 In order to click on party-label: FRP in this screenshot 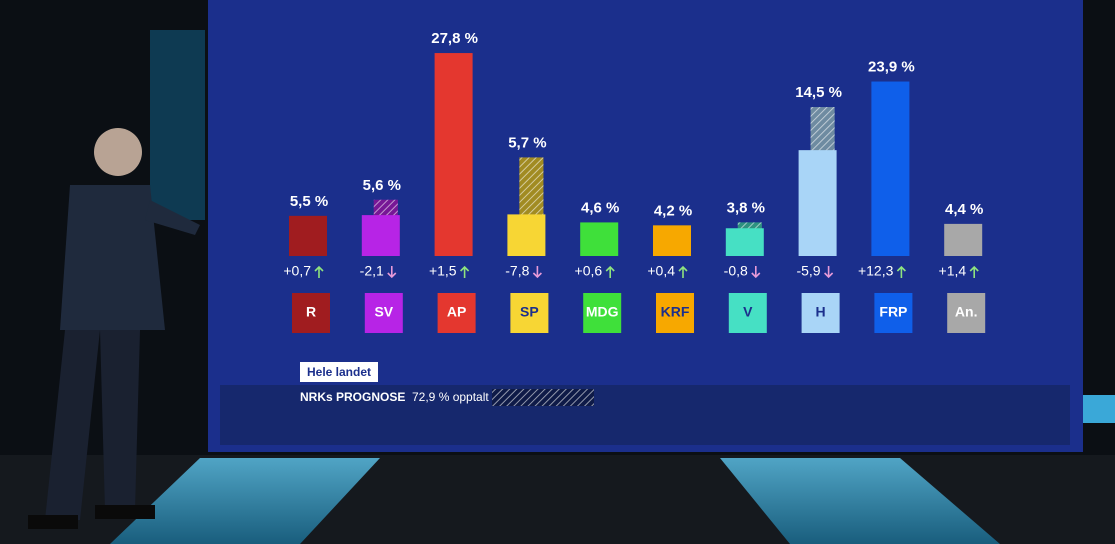, I will do `click(893, 312)`.